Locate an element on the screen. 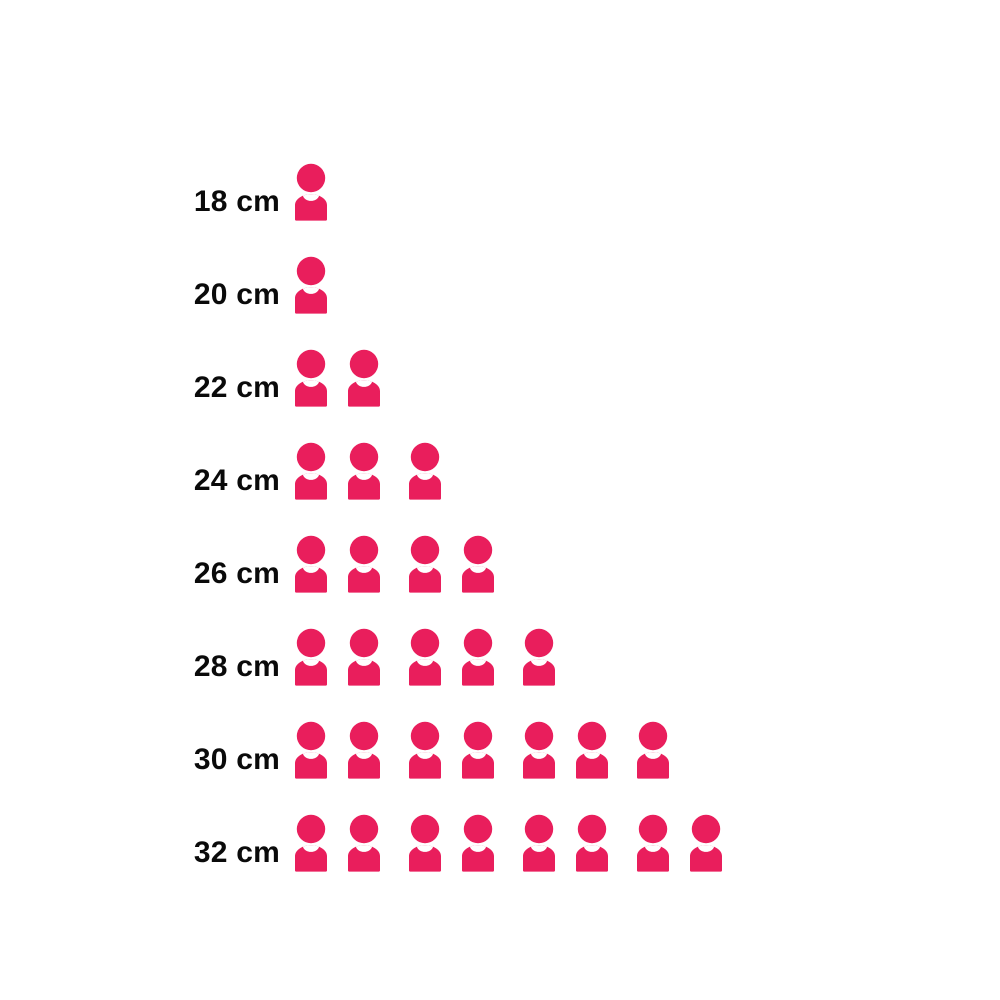 The height and width of the screenshot is (1000, 1000). row-label: 20 cm is located at coordinates (236, 294).